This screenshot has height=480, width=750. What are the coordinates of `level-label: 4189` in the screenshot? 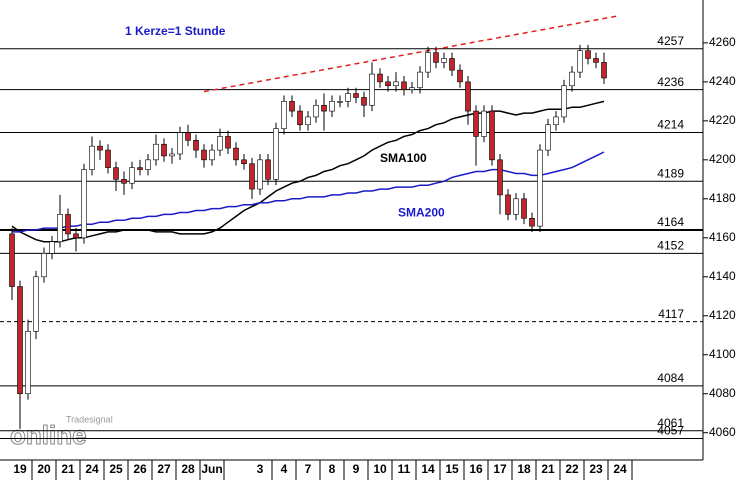 It's located at (670, 173).